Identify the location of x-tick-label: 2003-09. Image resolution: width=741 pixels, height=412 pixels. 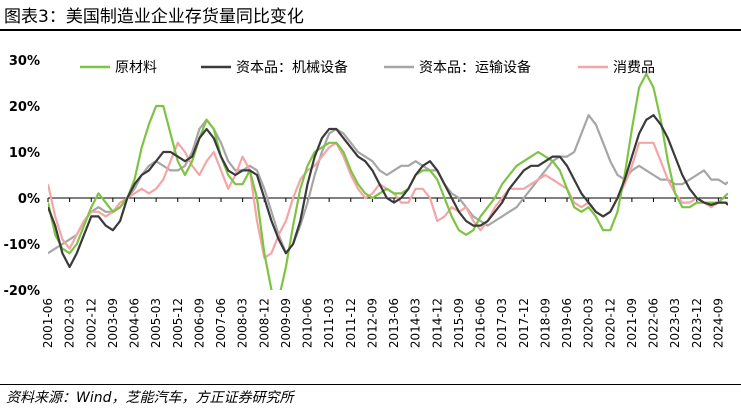
(113, 323).